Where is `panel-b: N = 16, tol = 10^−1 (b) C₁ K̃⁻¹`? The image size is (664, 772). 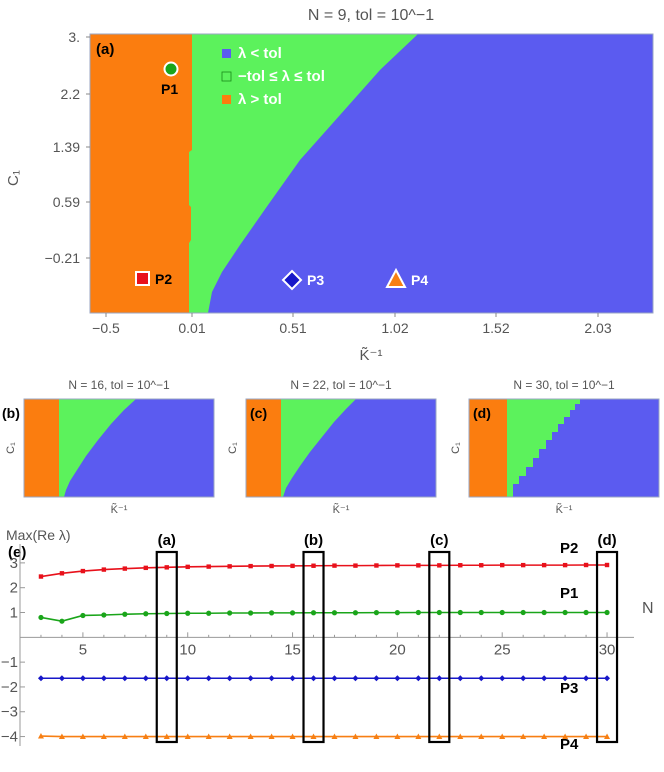 panel-b: N = 16, tol = 10^−1 (b) C₁ K̃⁻¹ is located at coordinates (108, 447).